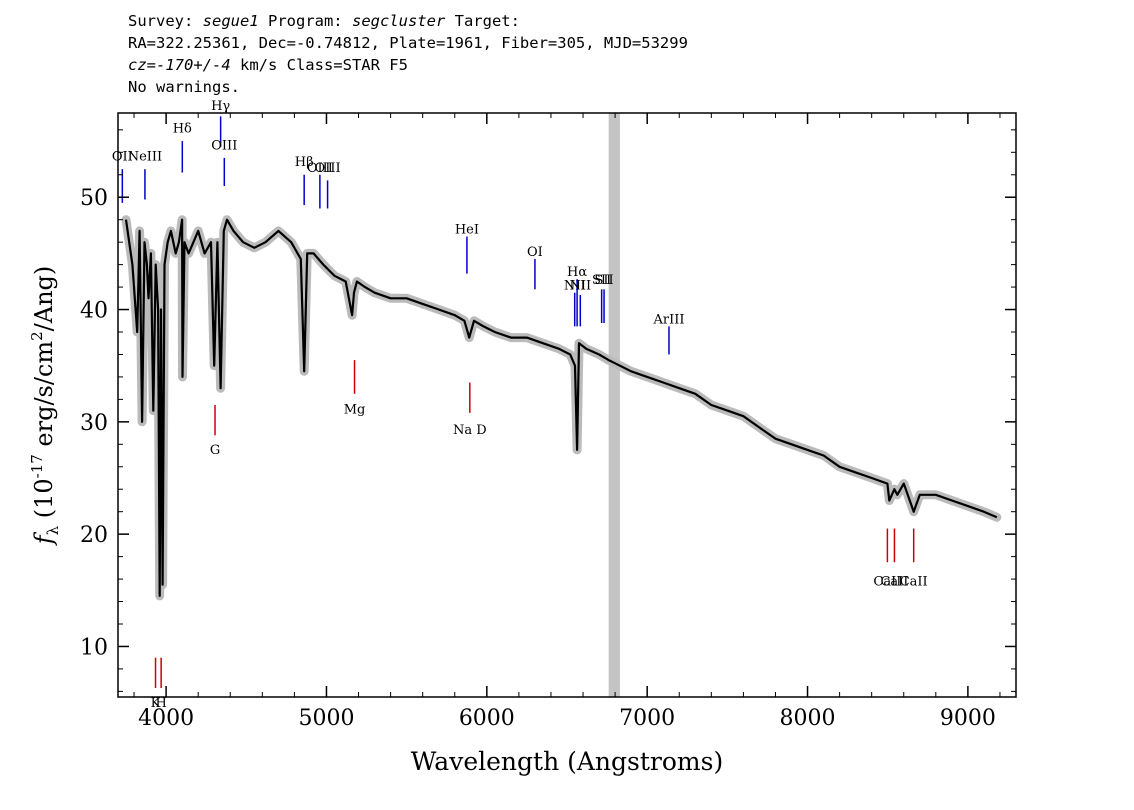  I want to click on line-label: Mg, so click(355, 410).